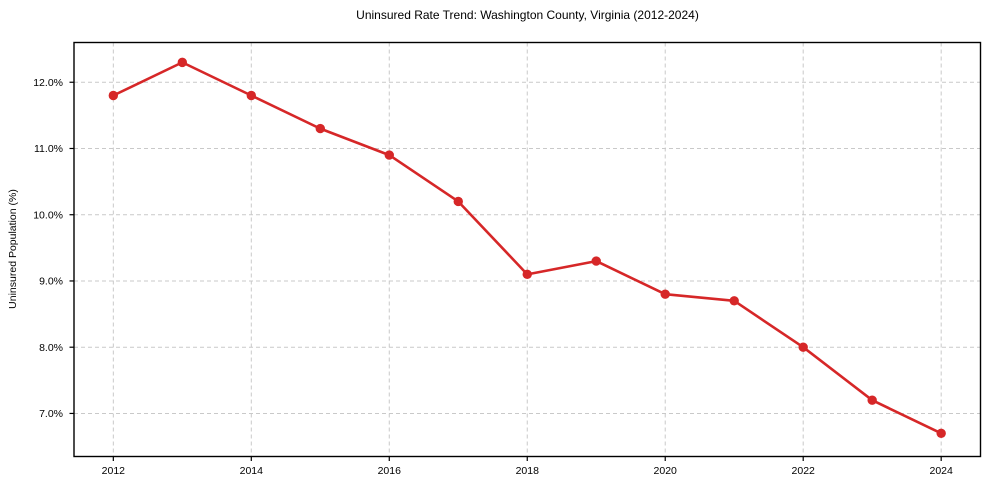  What do you see at coordinates (113, 95) in the screenshot?
I see `data-point-2012` at bounding box center [113, 95].